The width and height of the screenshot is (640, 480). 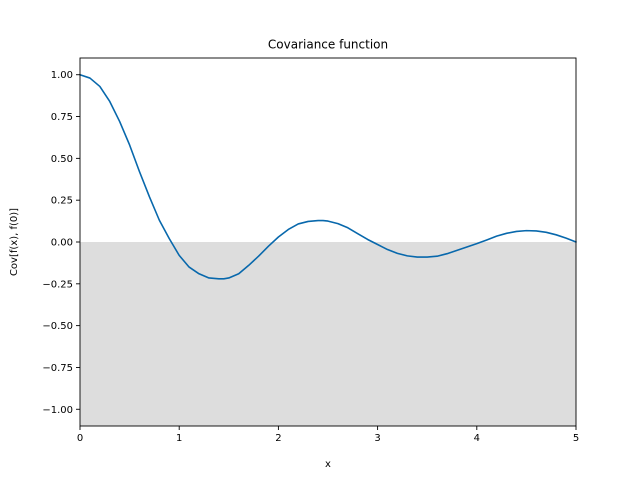 I want to click on x-axis: 0 1 2 3 4 5, so click(x=328, y=435).